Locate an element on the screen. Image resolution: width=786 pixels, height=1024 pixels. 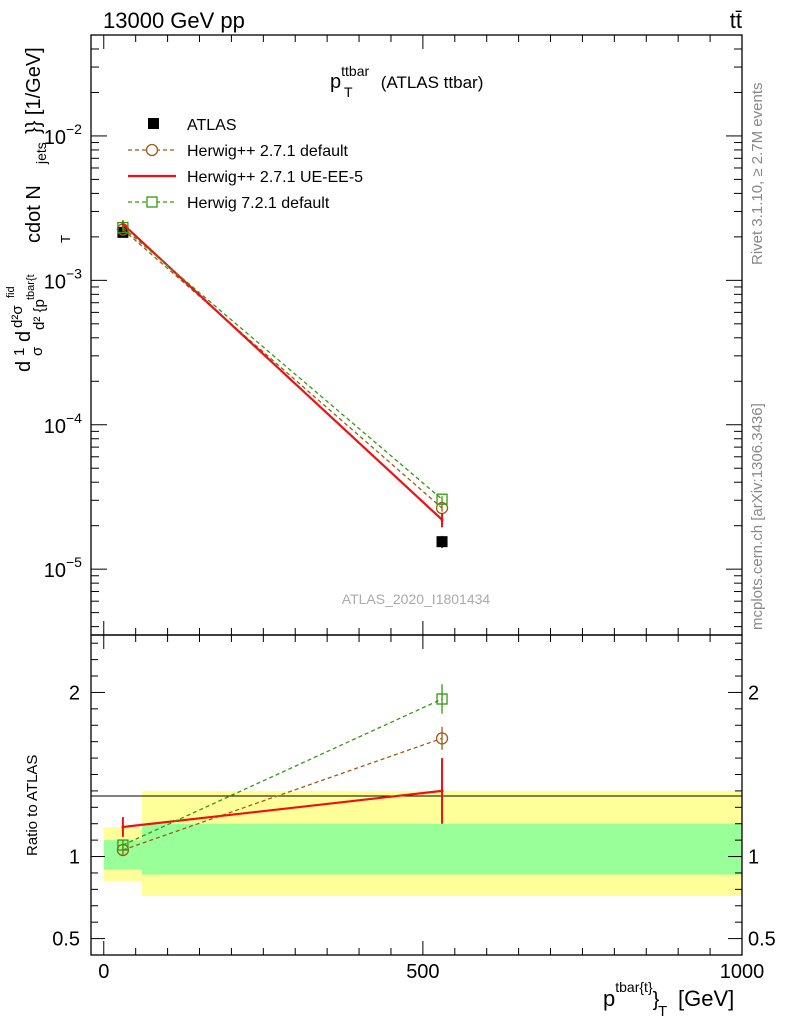
ylabel-one: 1 is located at coordinates (19, 352).